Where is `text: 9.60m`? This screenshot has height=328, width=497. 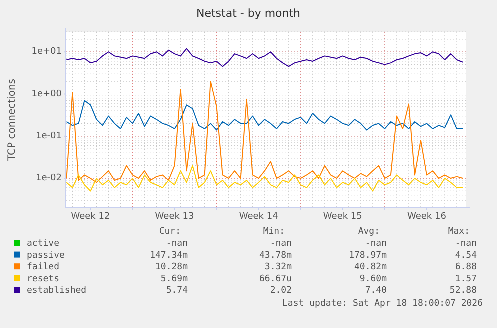 text: 9.60m is located at coordinates (373, 279).